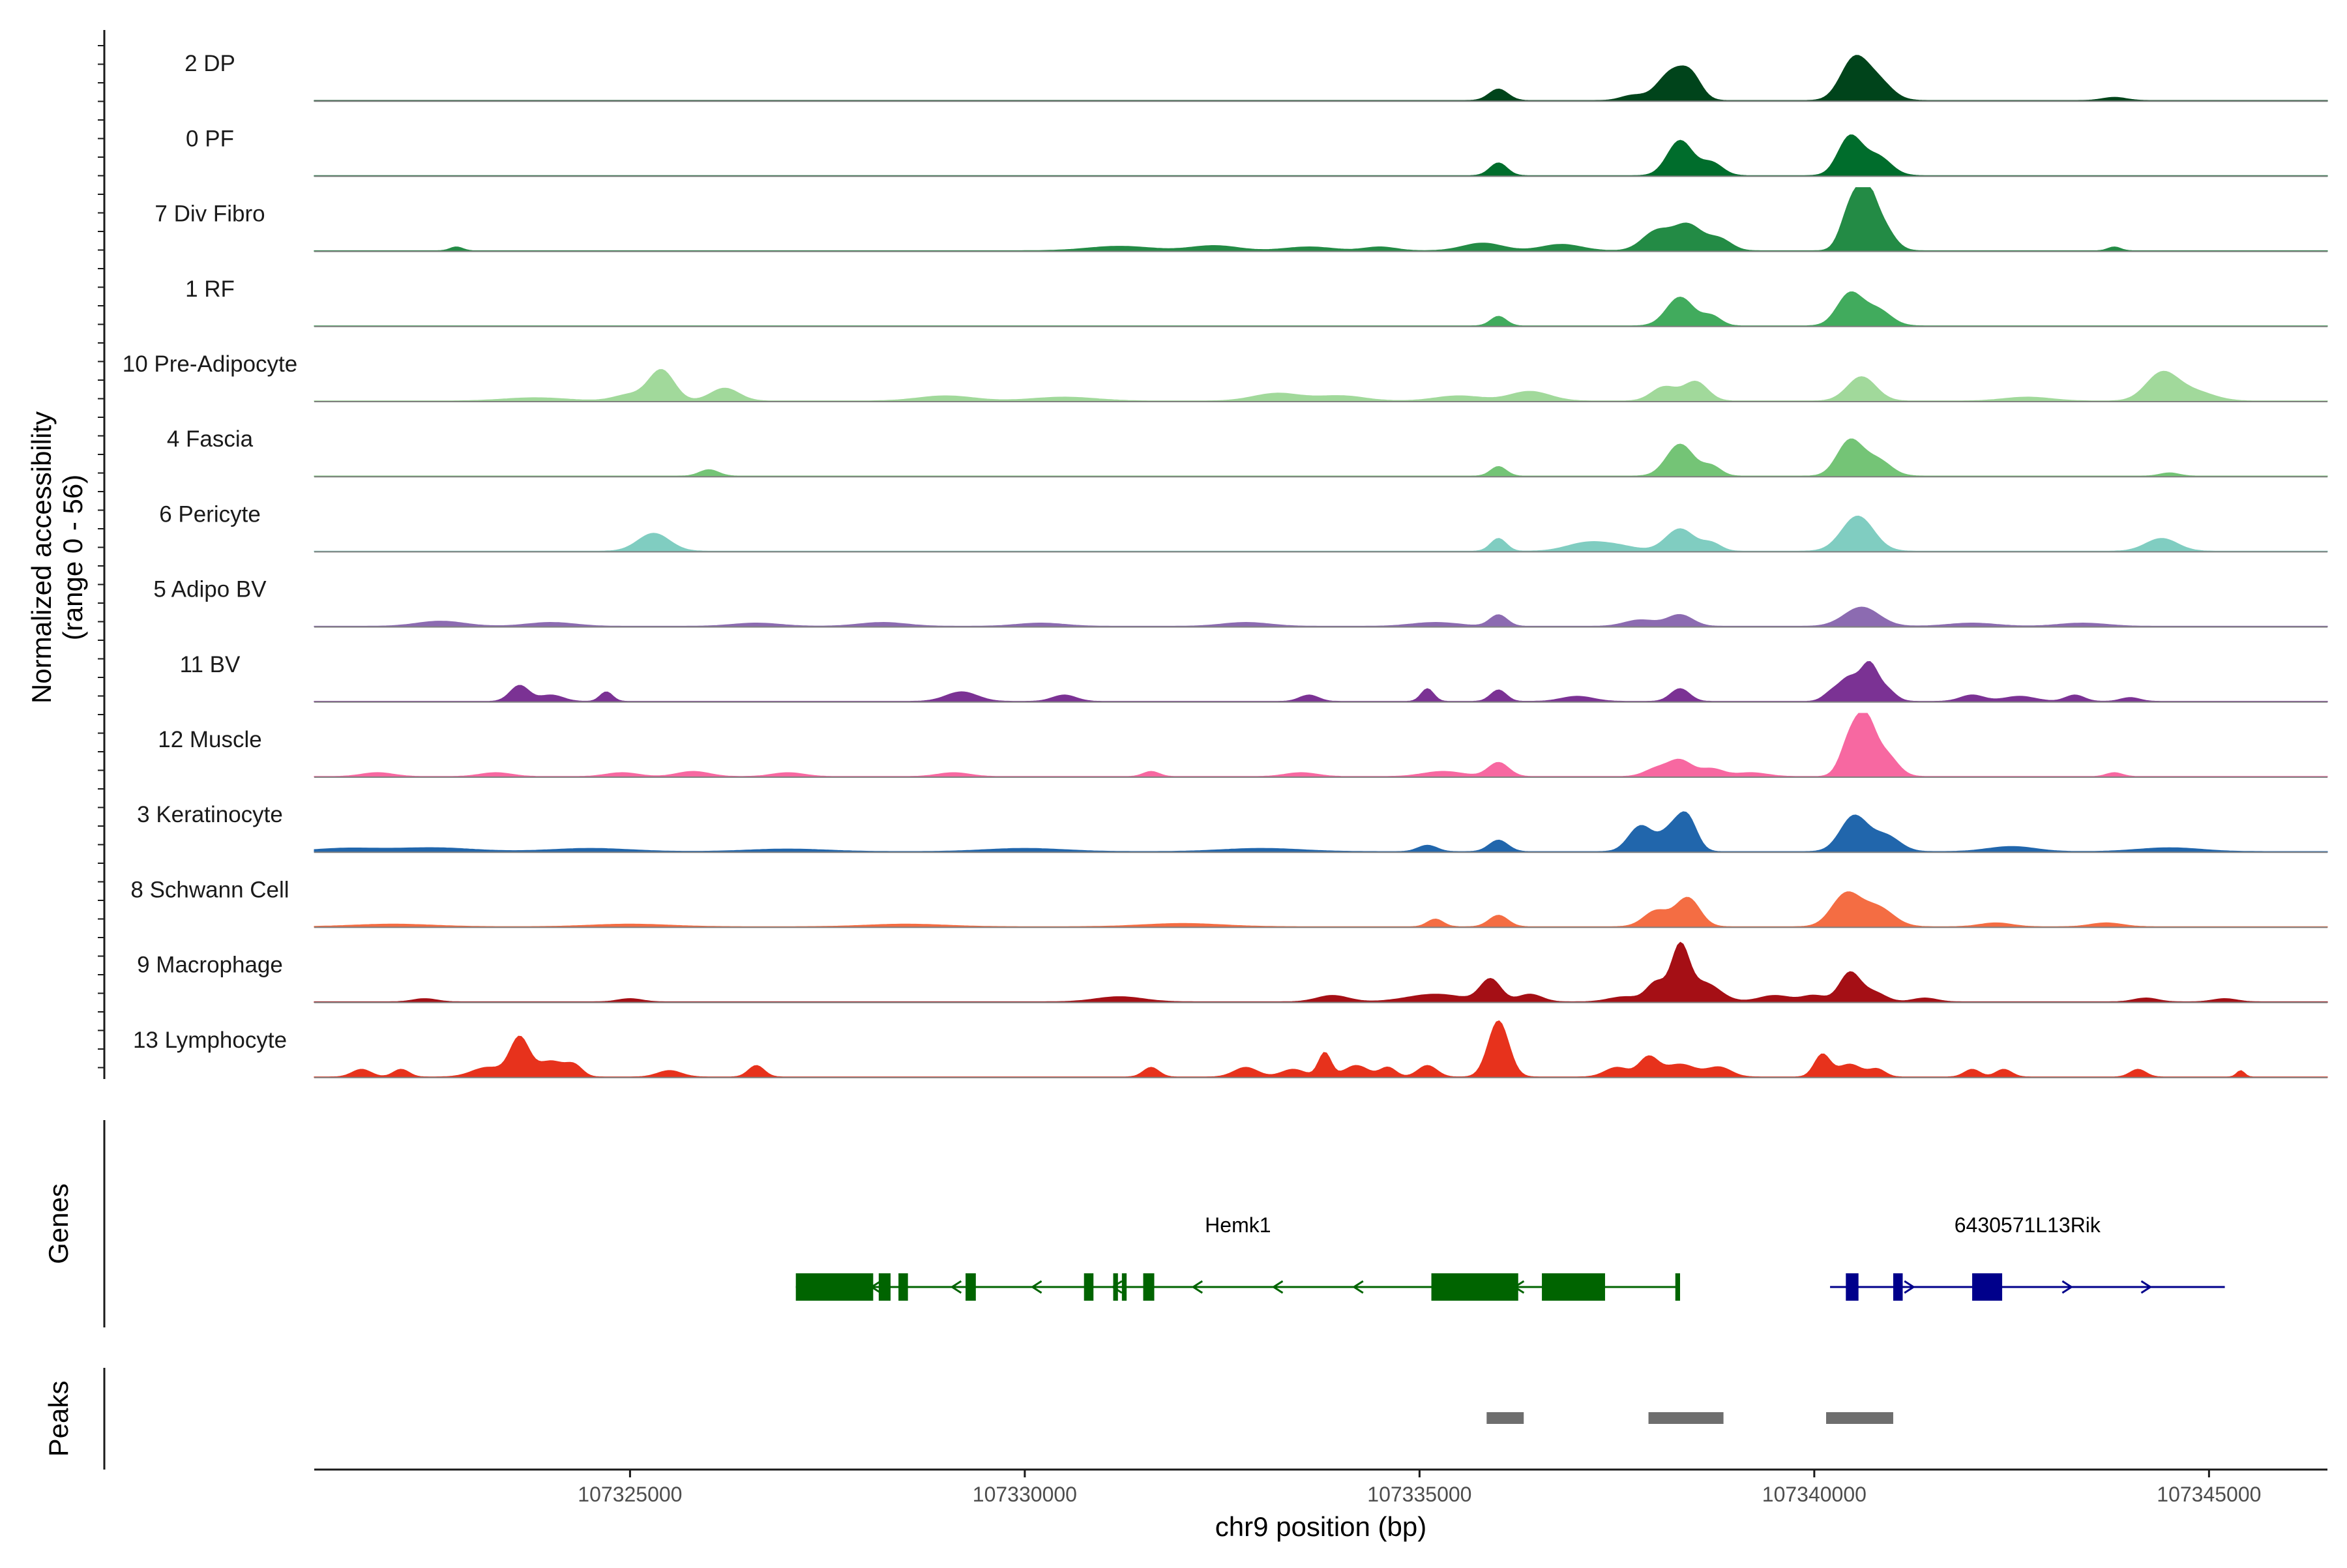 This screenshot has height=1568, width=2347. Describe the element at coordinates (210, 364) in the screenshot. I see `track-label: 10 Pre-Adipocyte` at that location.